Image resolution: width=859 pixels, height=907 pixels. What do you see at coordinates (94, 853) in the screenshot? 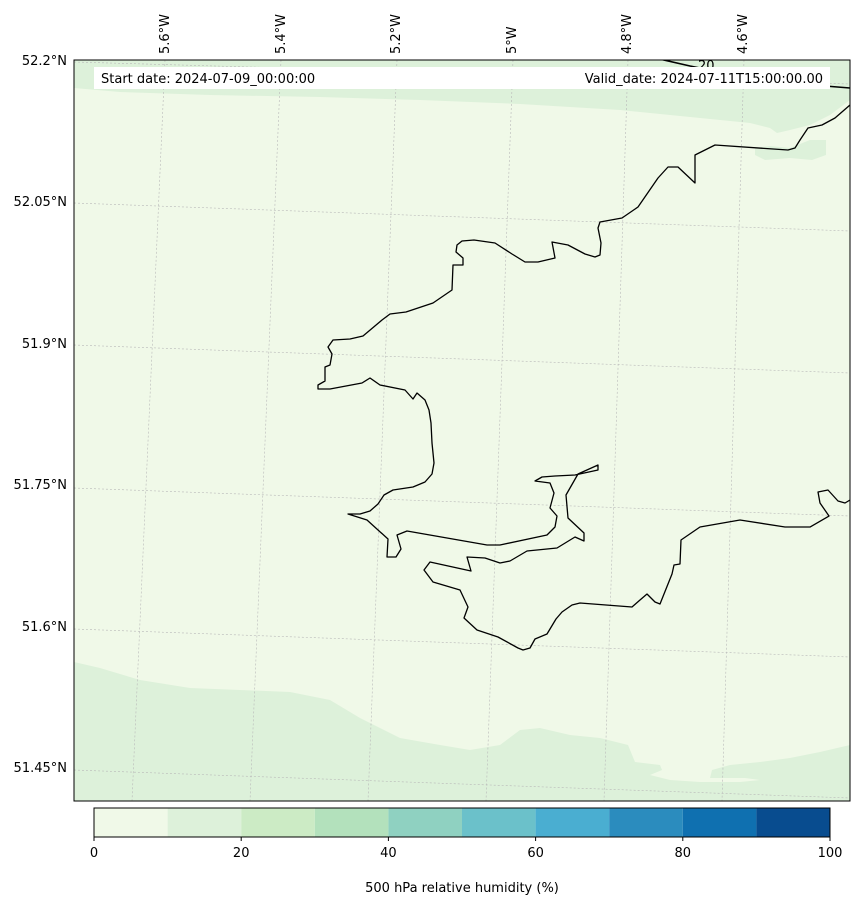
I see `colorbar-tick-label: 0` at bounding box center [94, 853].